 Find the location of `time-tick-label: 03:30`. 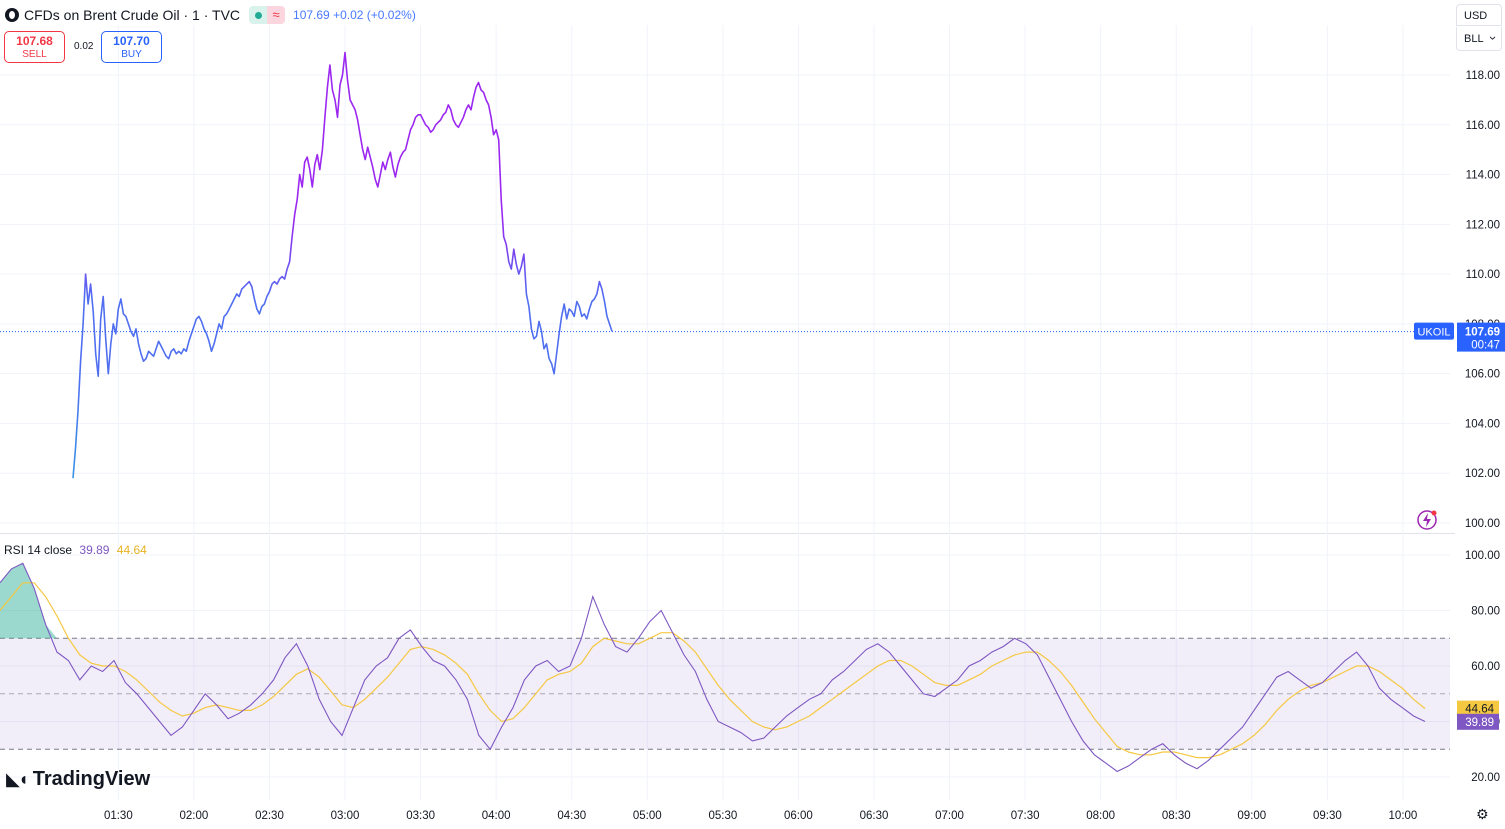

time-tick-label: 03:30 is located at coordinates (420, 816).